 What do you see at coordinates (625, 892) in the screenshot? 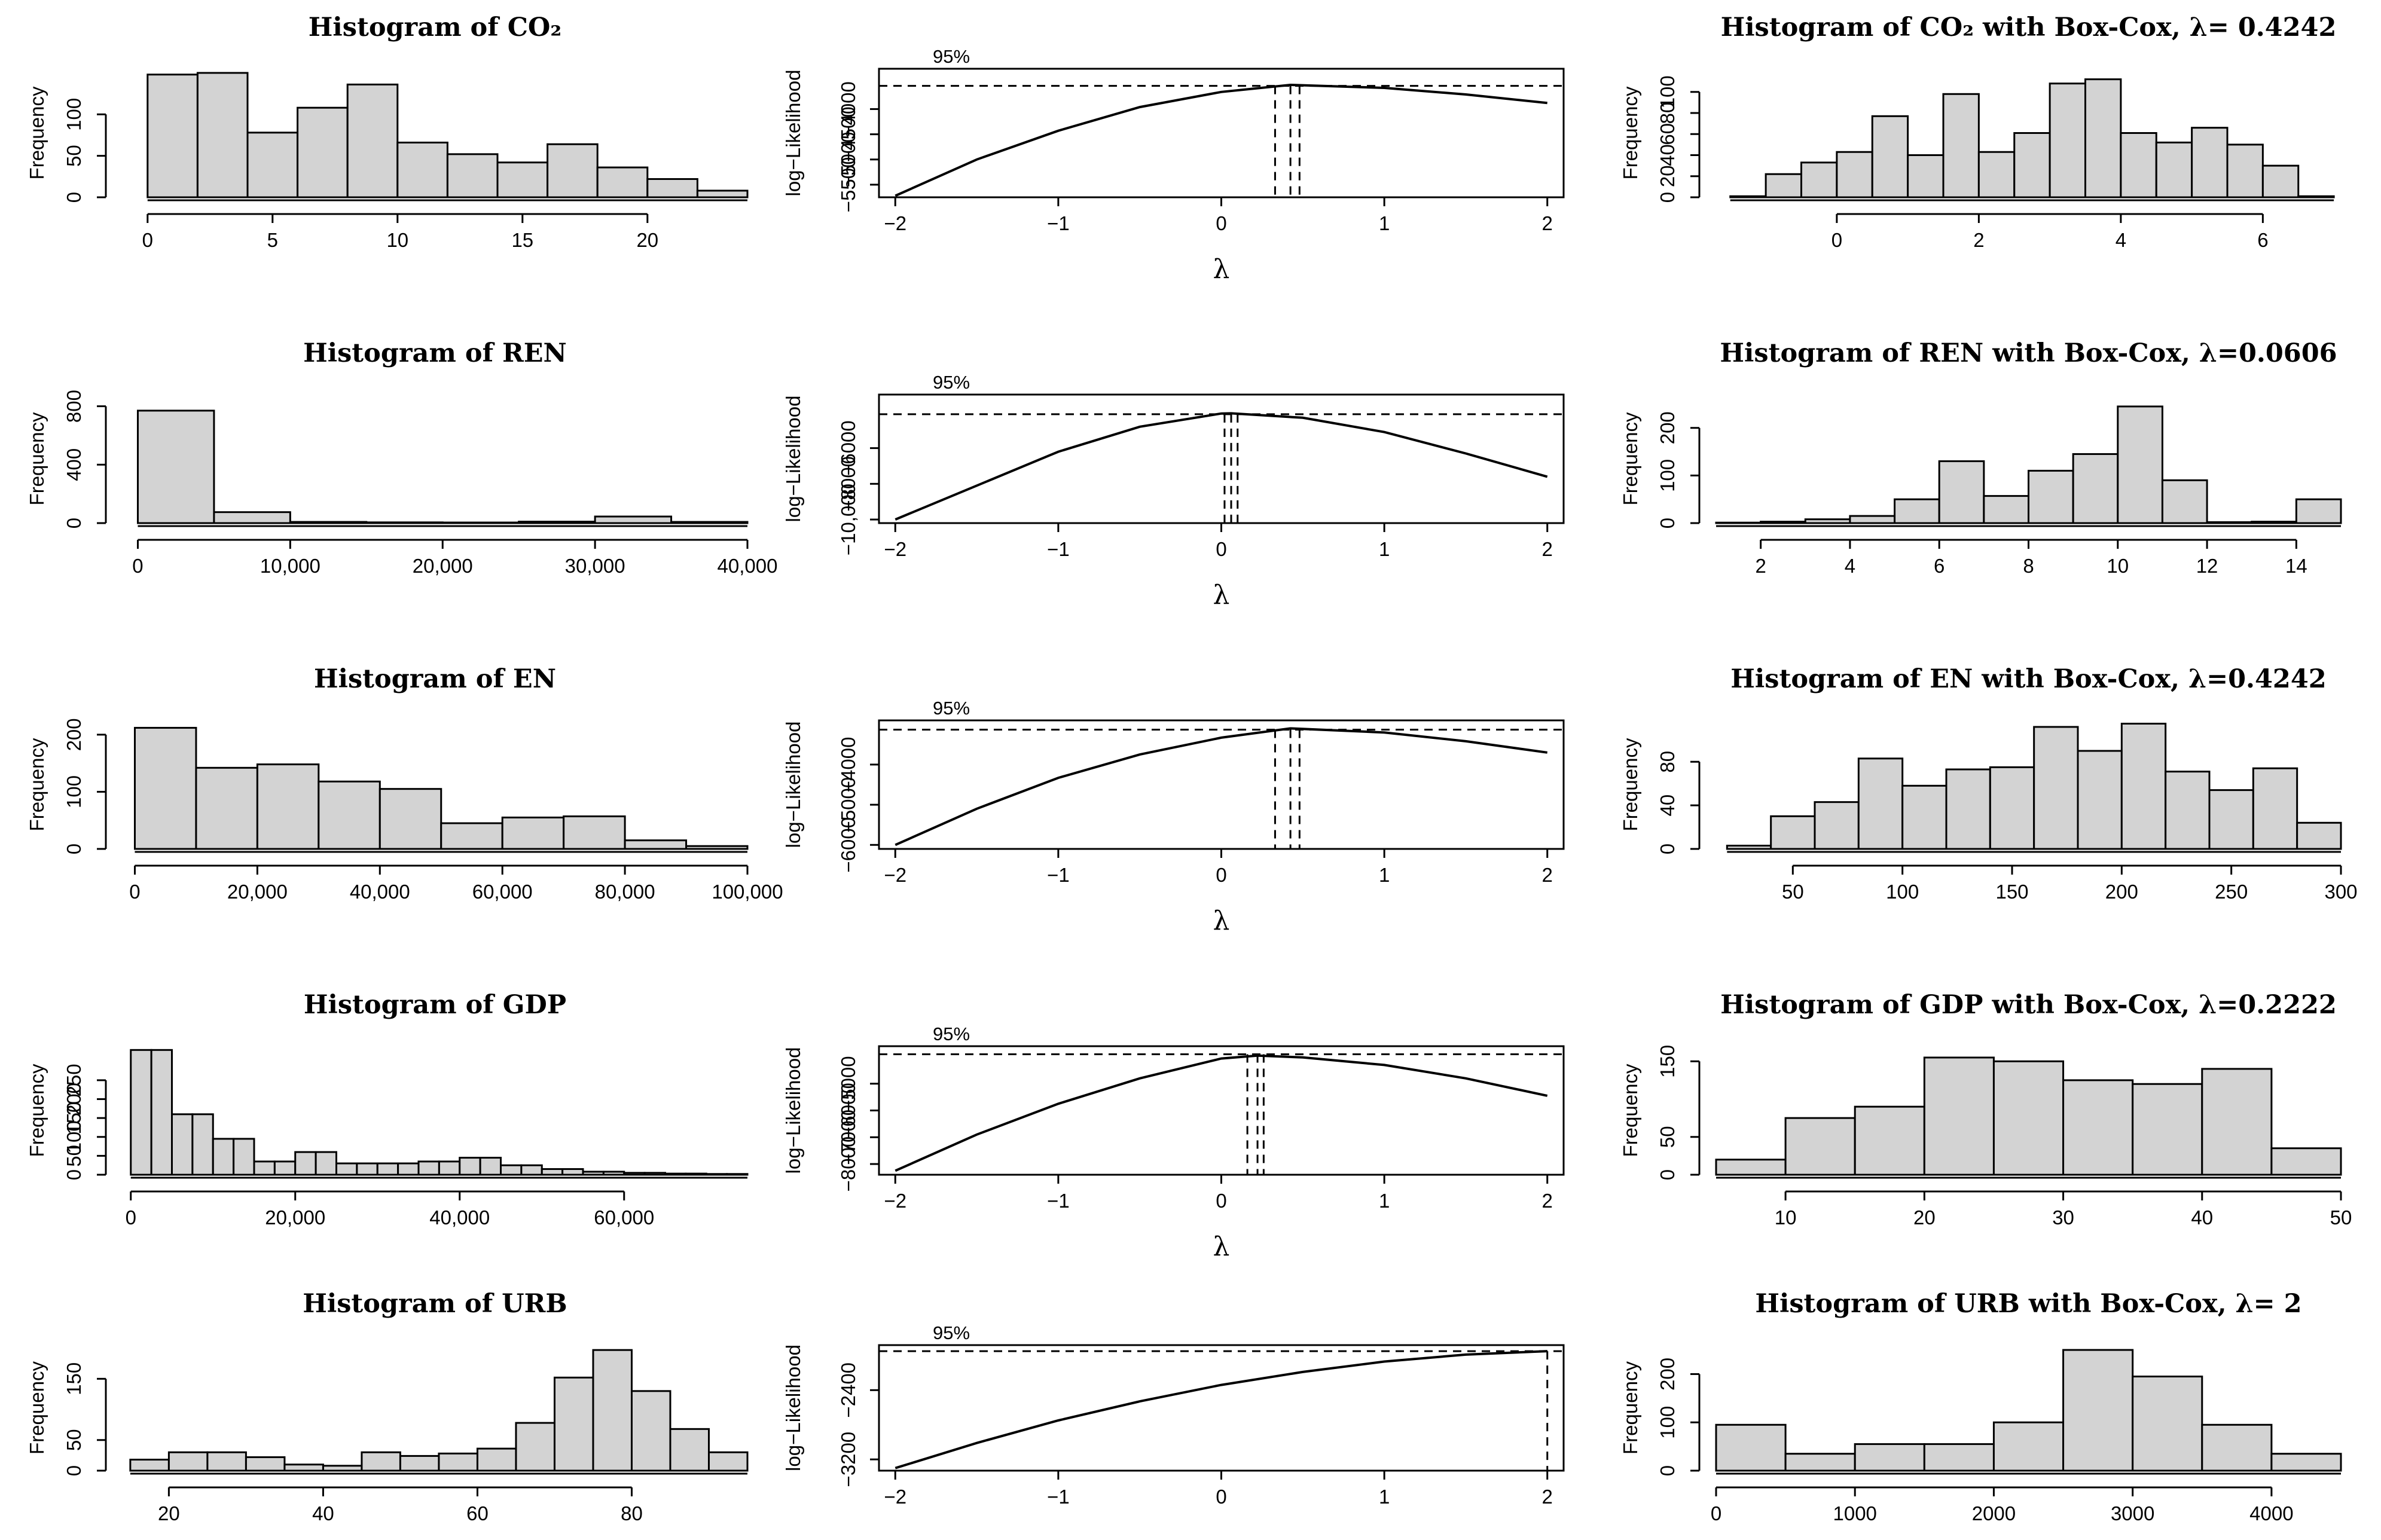
I see `x-tick-label: 80,000` at bounding box center [625, 892].